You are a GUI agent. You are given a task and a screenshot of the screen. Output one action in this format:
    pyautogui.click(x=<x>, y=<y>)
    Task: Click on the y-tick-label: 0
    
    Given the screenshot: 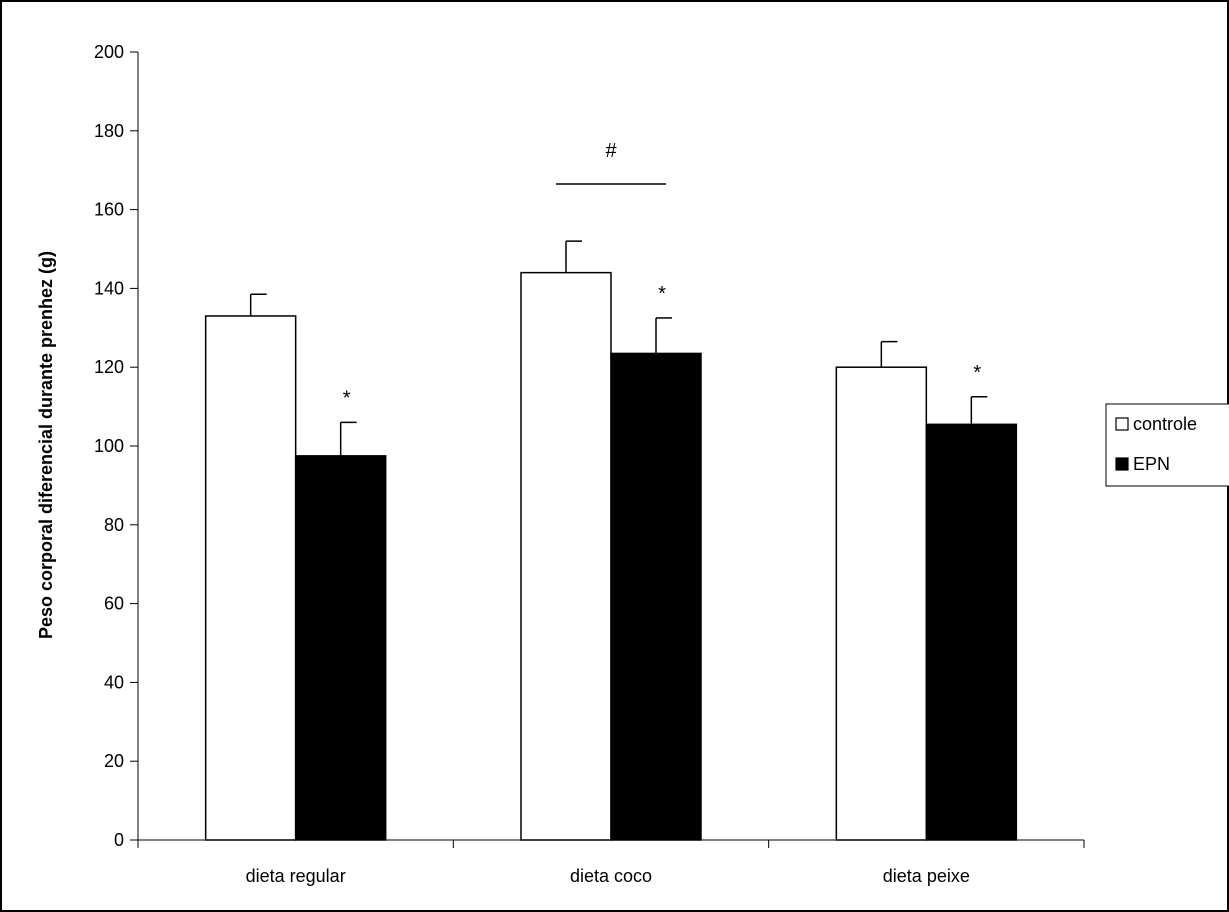 What is the action you would take?
    pyautogui.click(x=119, y=840)
    